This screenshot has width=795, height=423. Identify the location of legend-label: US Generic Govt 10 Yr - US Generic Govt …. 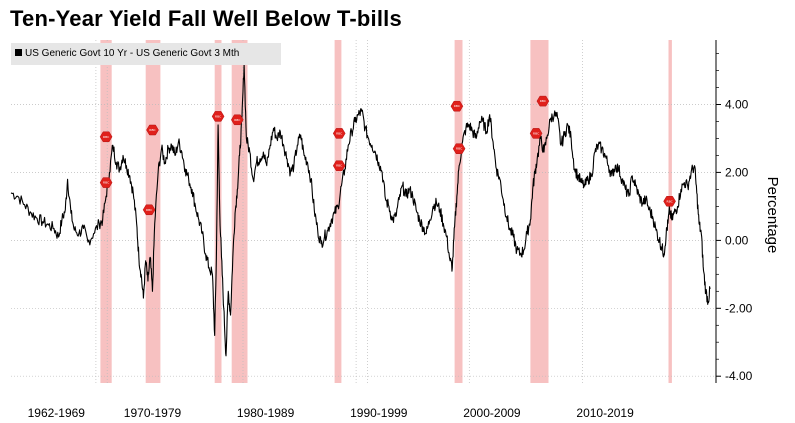
(132, 53).